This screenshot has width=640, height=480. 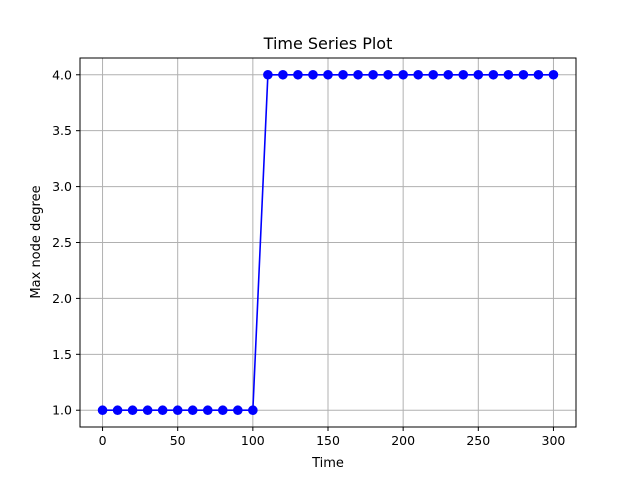 I want to click on y-tick-label: 2.0, so click(x=62, y=298).